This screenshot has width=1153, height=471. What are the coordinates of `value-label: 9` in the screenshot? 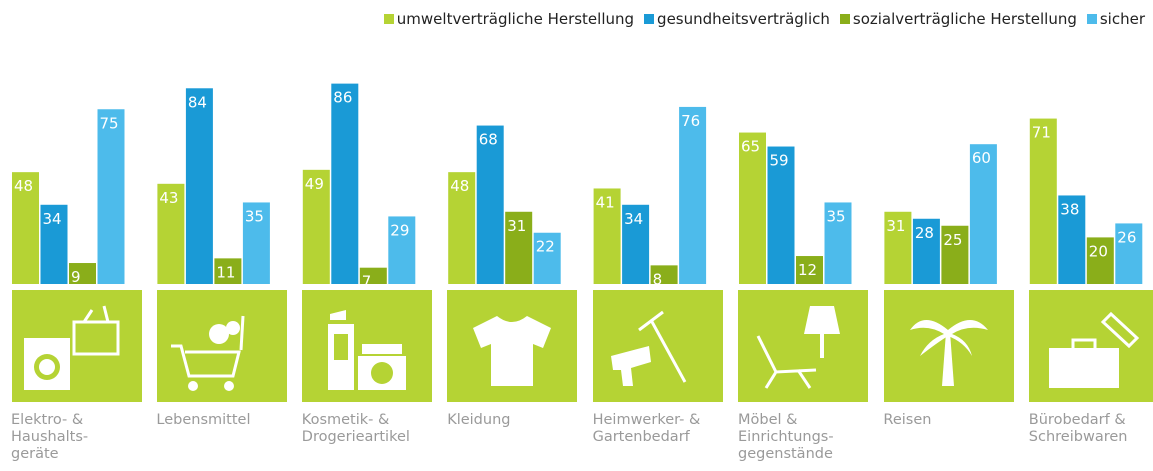 It's located at (76, 277).